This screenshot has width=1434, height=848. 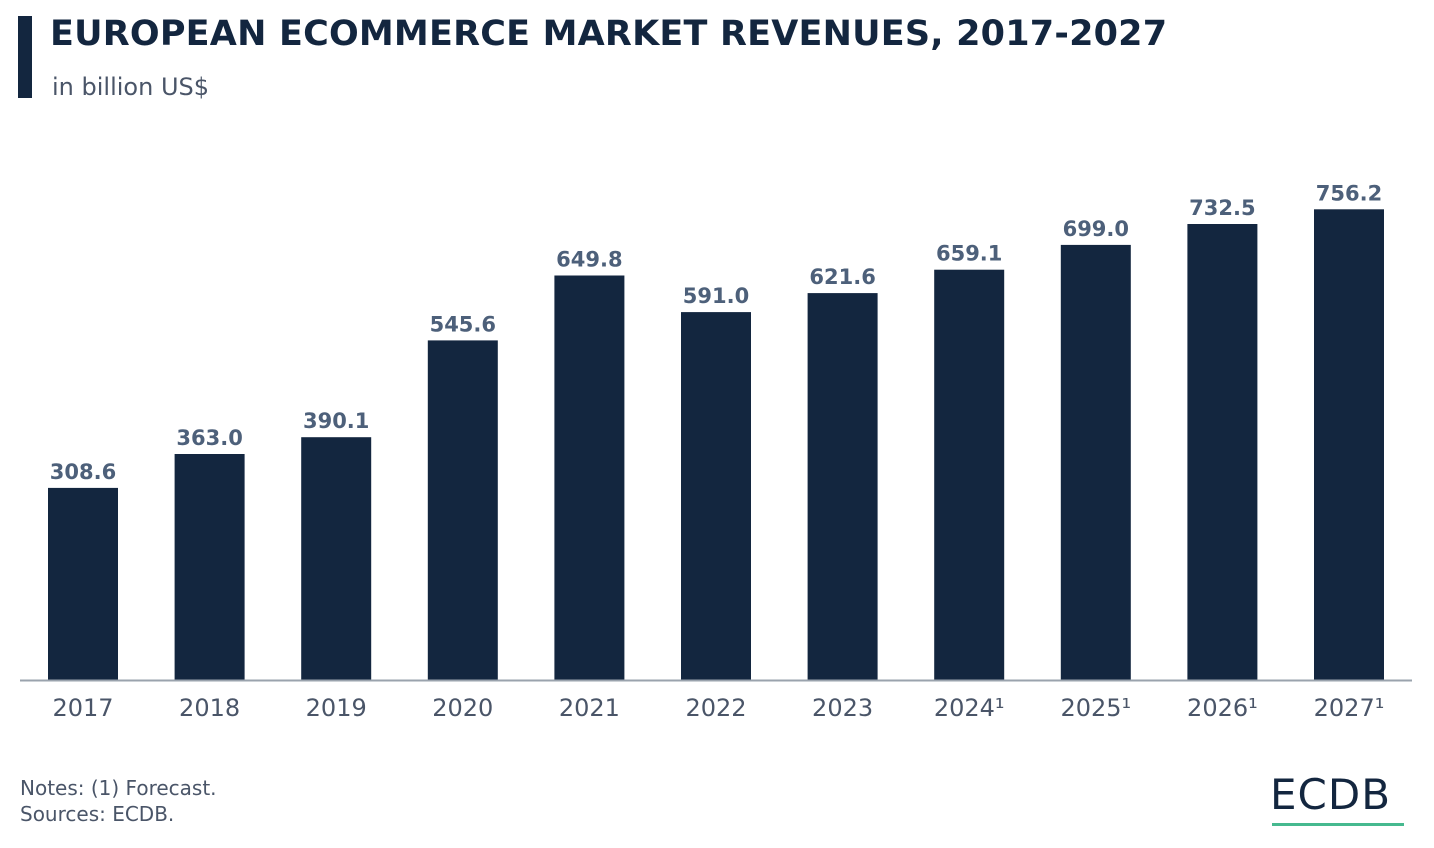 What do you see at coordinates (842, 277) in the screenshot?
I see `value-label: 621.6` at bounding box center [842, 277].